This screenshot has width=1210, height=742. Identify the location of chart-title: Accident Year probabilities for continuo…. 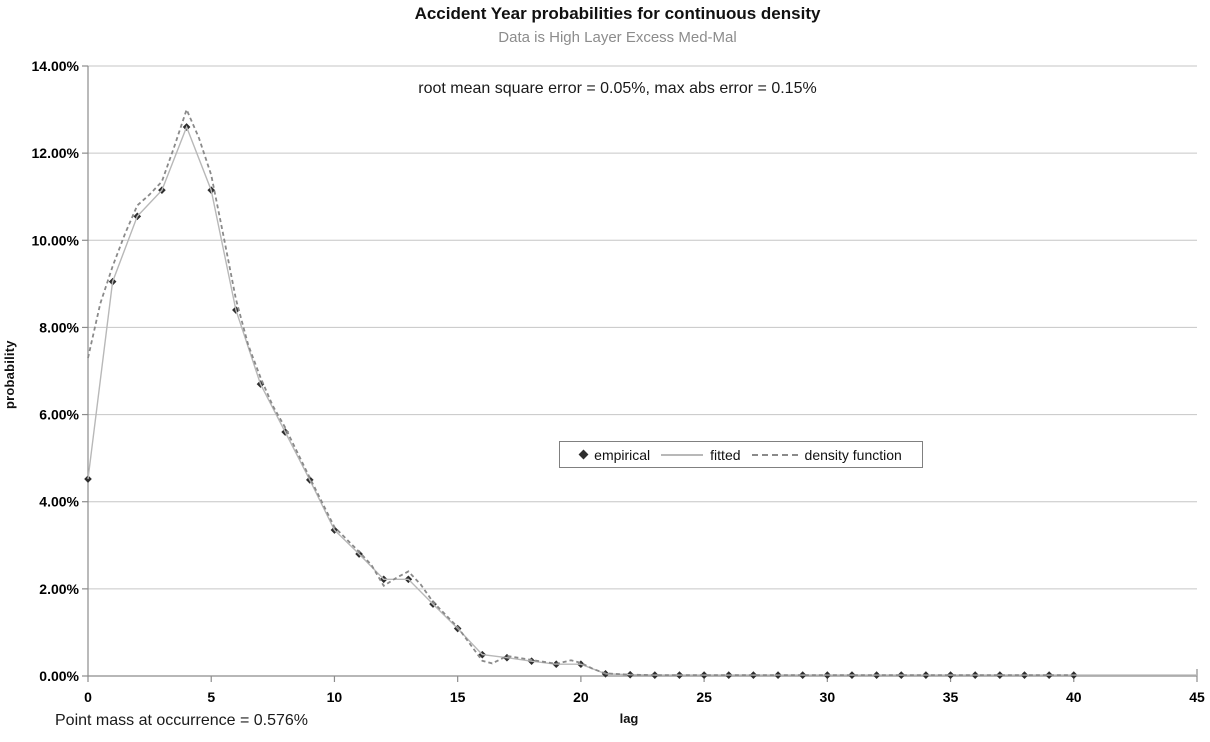
(617, 13).